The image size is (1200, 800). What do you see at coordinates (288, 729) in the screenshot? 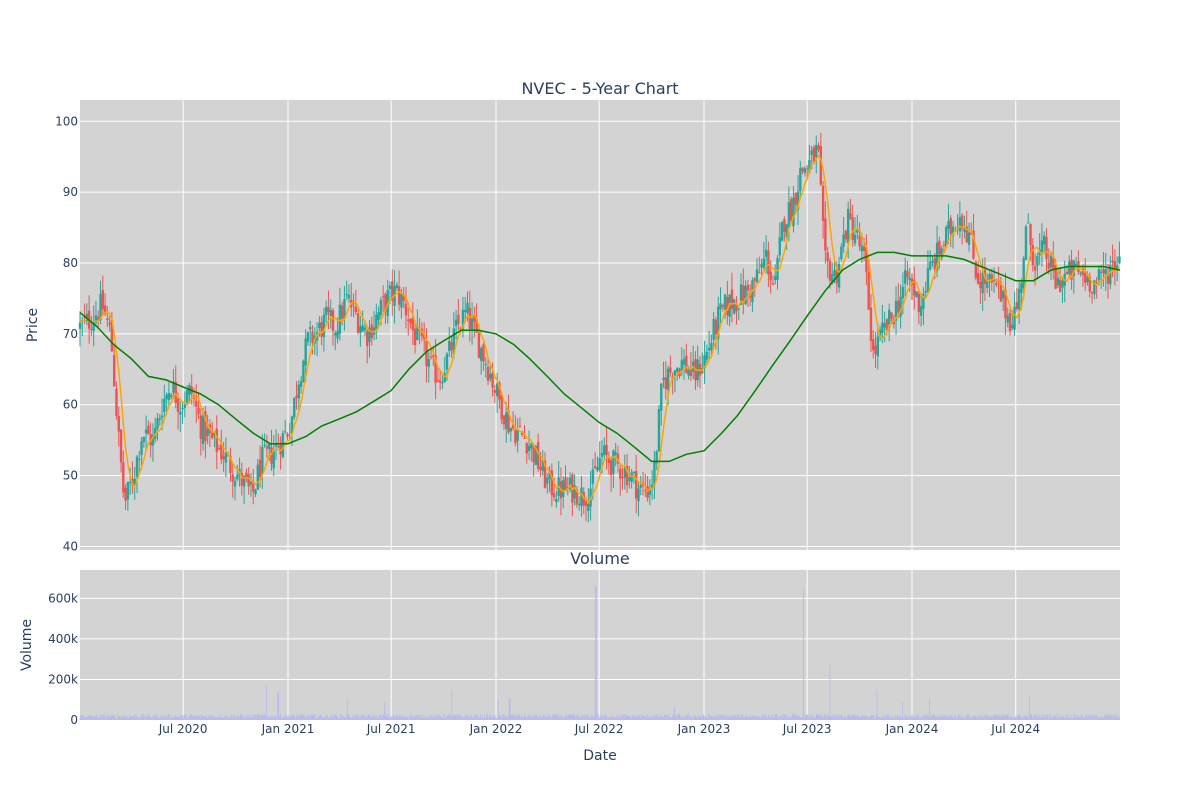
I see `date-x-tick-label: Jan 2021` at bounding box center [288, 729].